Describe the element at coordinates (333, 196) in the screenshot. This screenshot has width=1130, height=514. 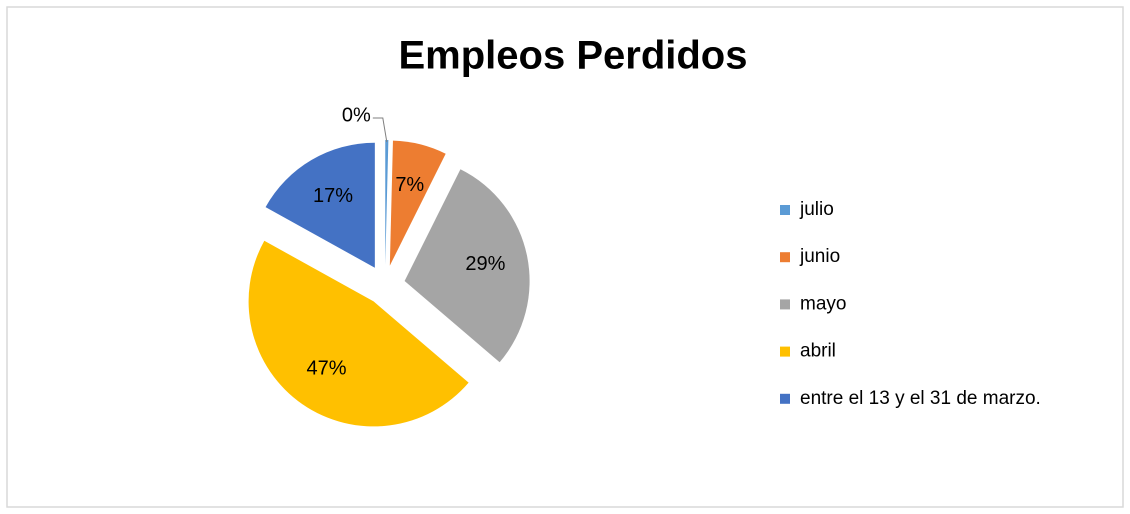
I see `data-label: 17%` at that location.